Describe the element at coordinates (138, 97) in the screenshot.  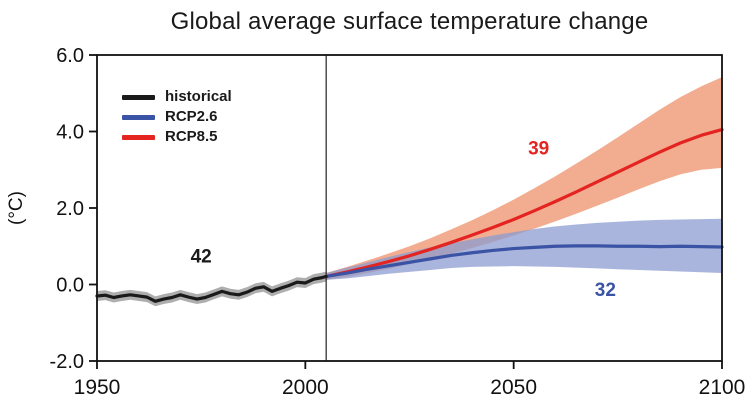
I see `historical-line-swatch` at that location.